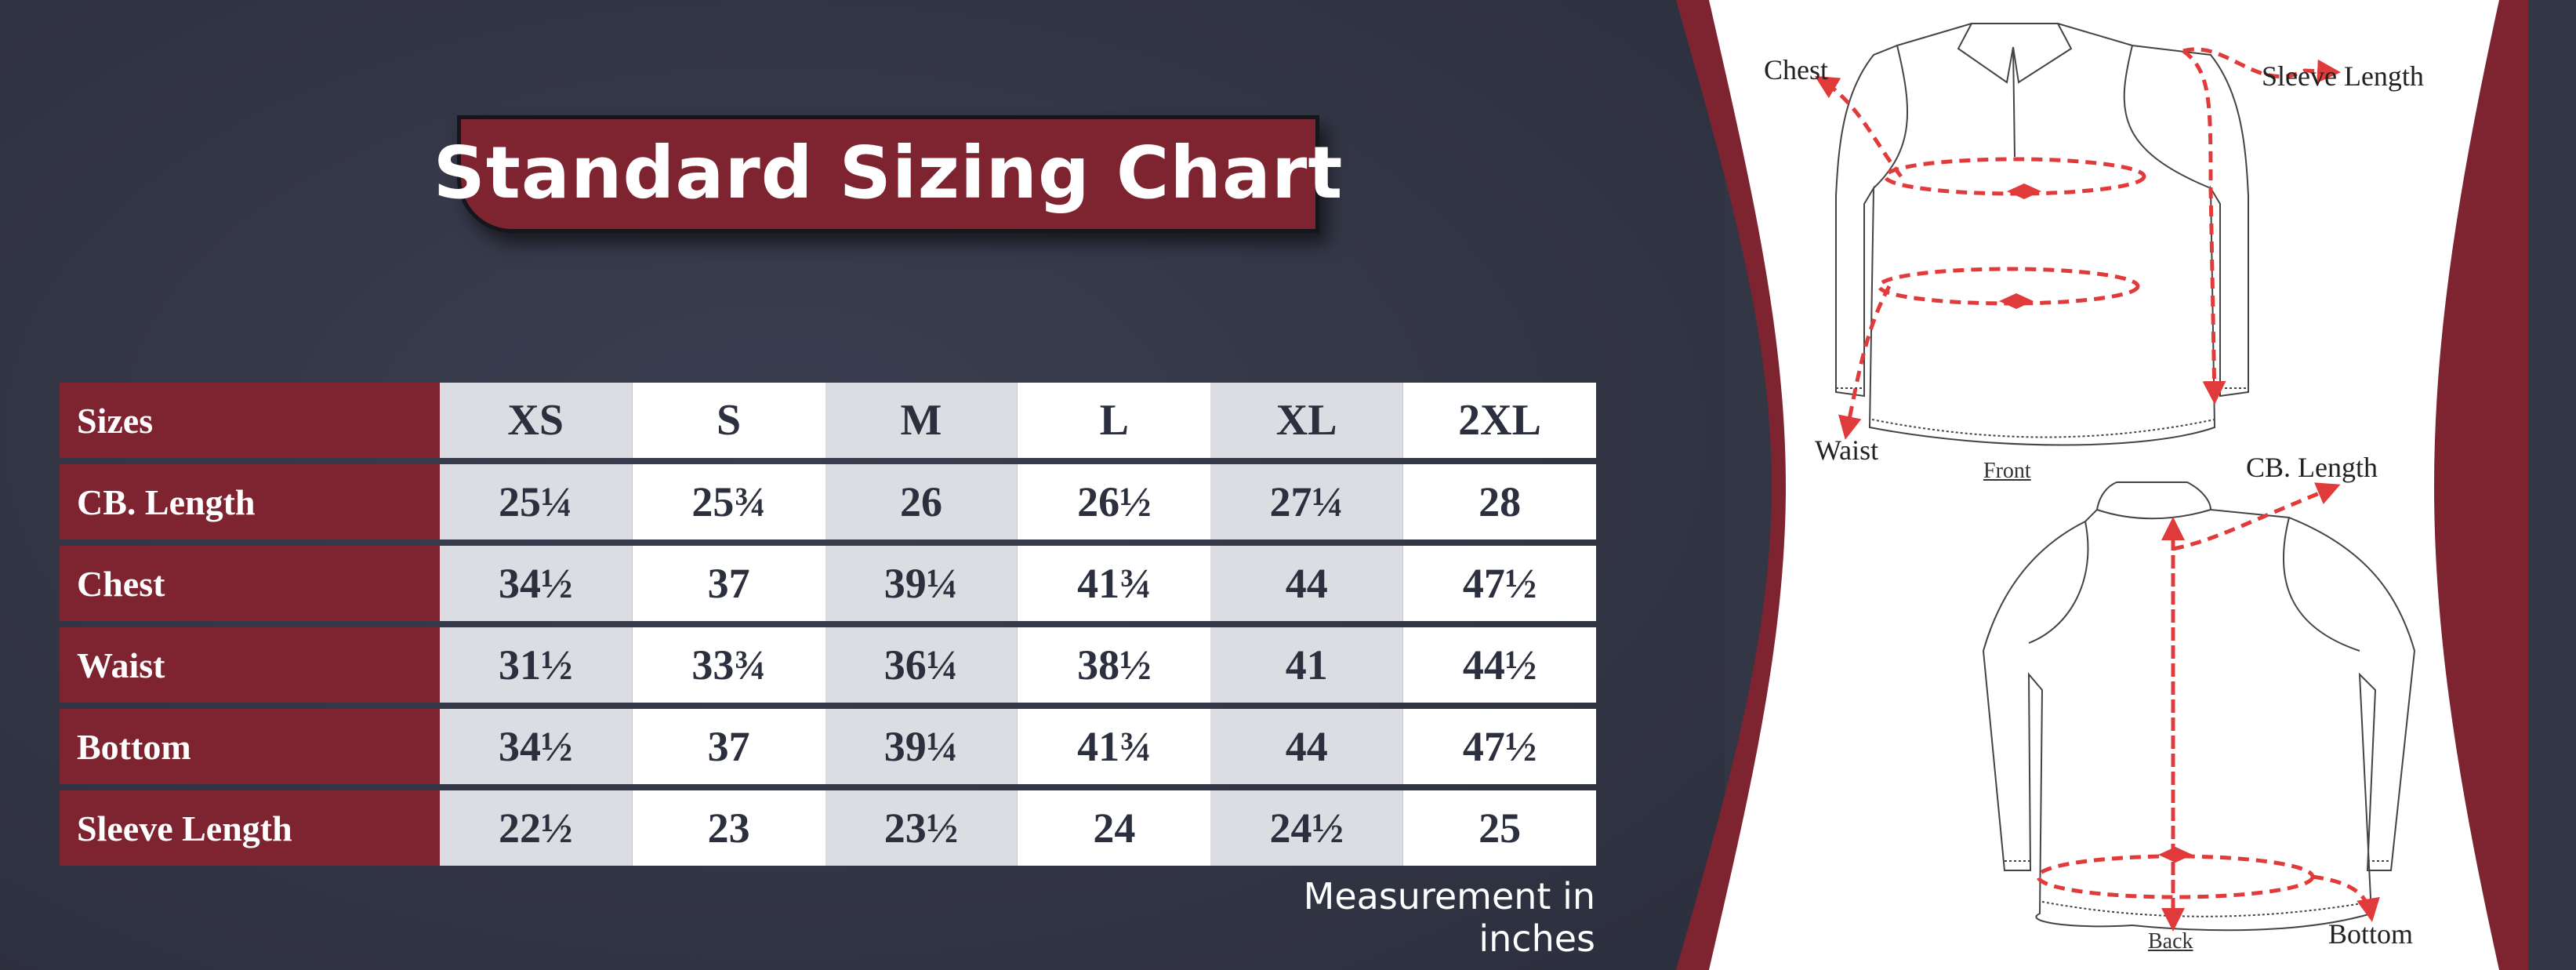 The image size is (2576, 970). Describe the element at coordinates (2495, 485) in the screenshot. I see `maroon-frame-right` at that location.